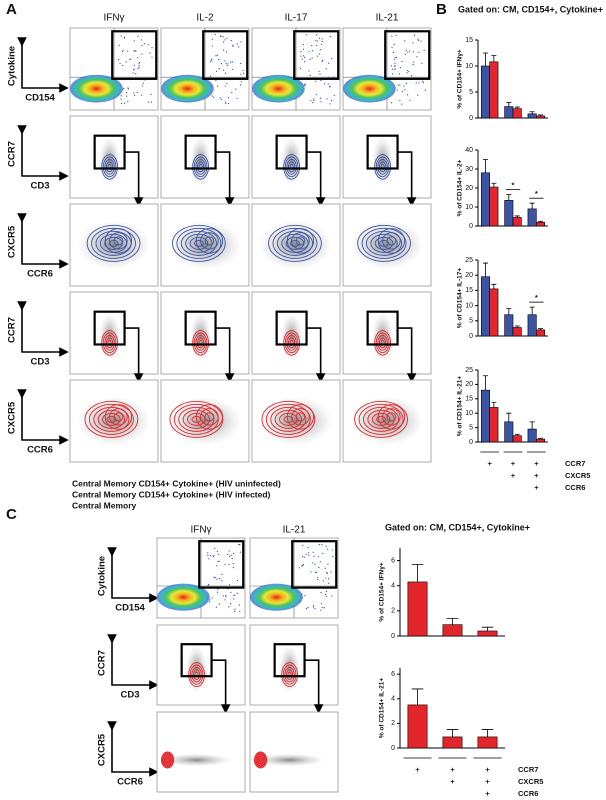 This screenshot has height=800, width=606. Describe the element at coordinates (469, 66) in the screenshot. I see `y-tick-label: 10` at that location.